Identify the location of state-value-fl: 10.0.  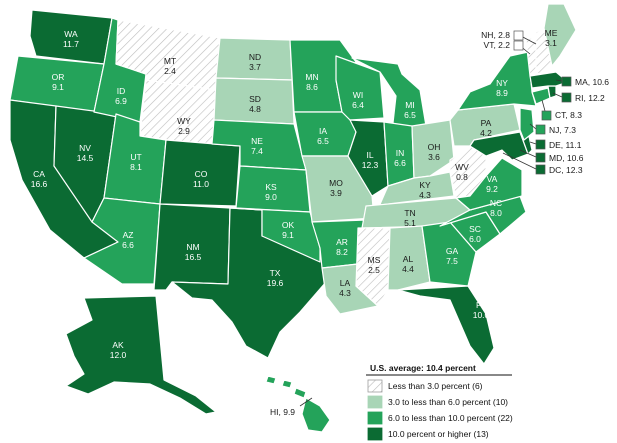
(481, 315).